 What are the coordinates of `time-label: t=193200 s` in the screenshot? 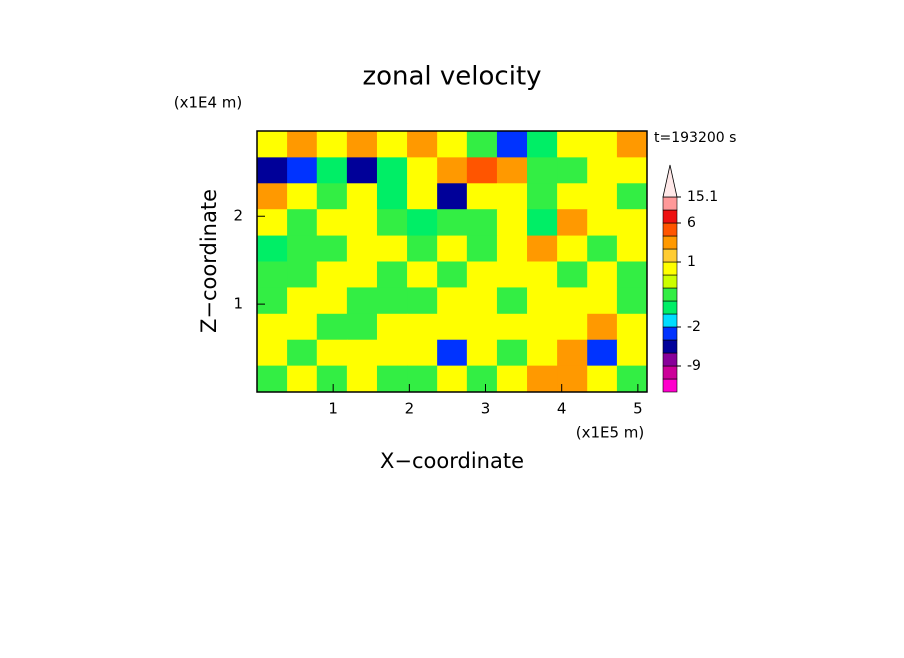 It's located at (695, 138).